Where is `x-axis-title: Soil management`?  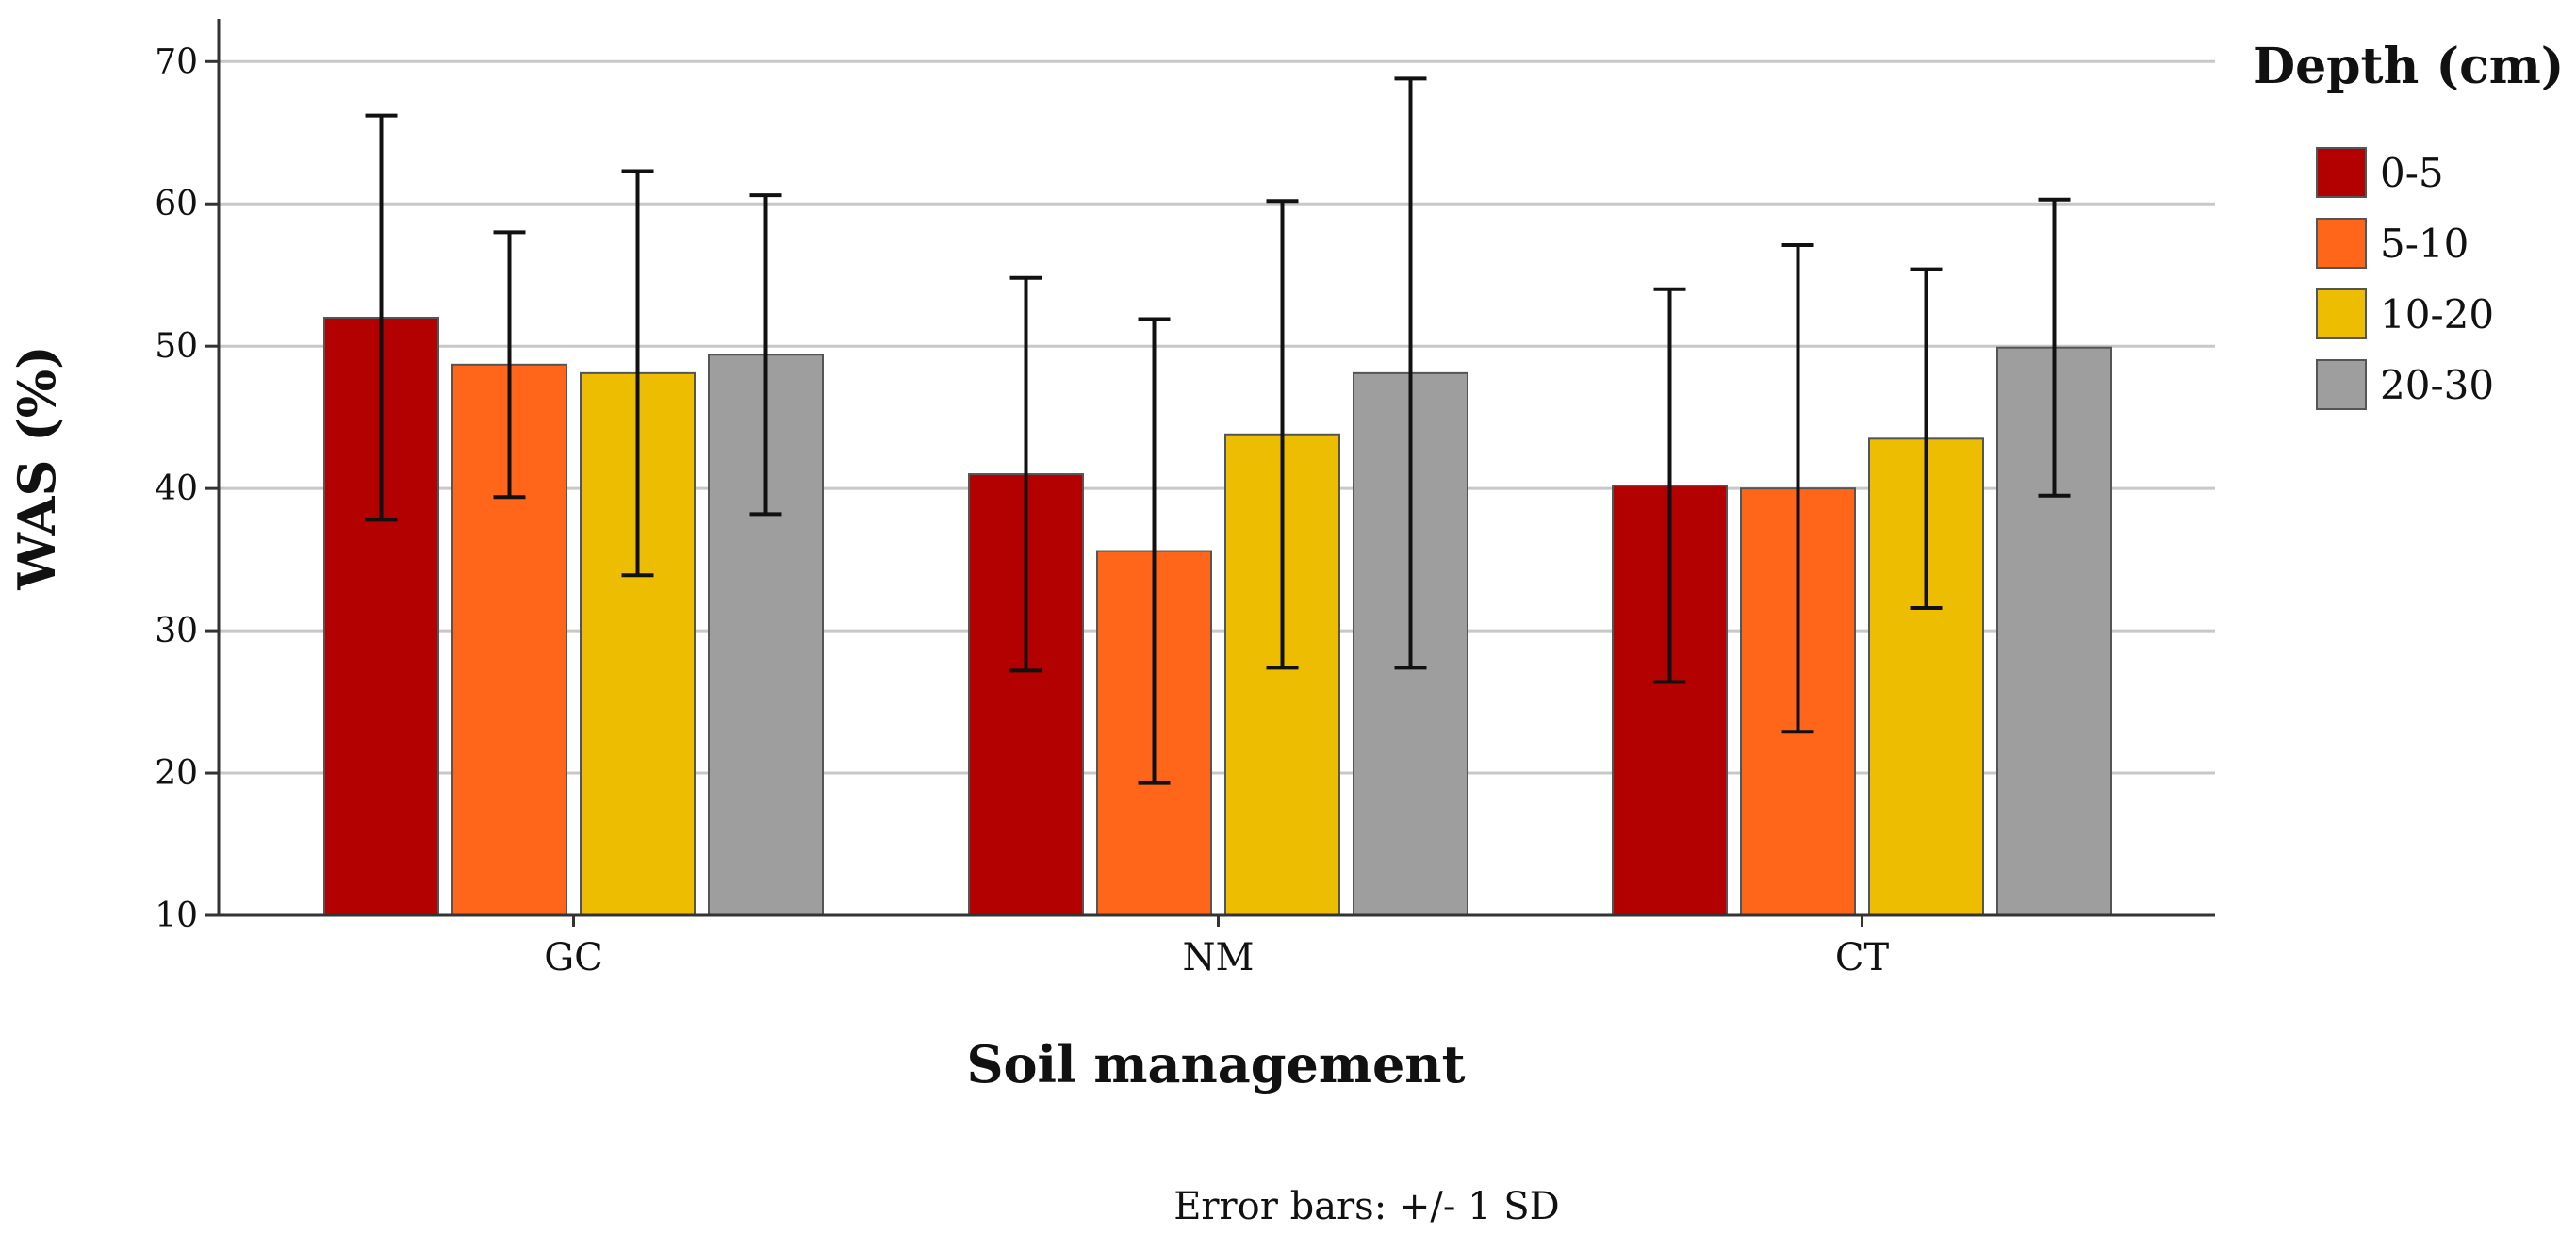
x-axis-title: Soil management is located at coordinates (1215, 1064).